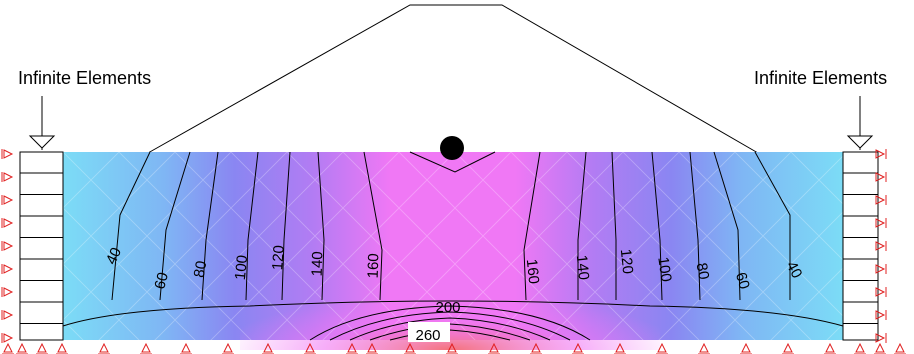 Image resolution: width=914 pixels, height=354 pixels. Describe the element at coordinates (821, 78) in the screenshot. I see `infinite-elements-label-right: Infinite Elements` at that location.